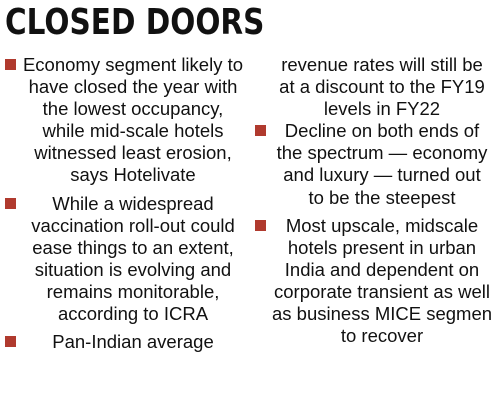 The image size is (492, 400). What do you see at coordinates (382, 269) in the screenshot?
I see `bullet-line: India and dependent on` at bounding box center [382, 269].